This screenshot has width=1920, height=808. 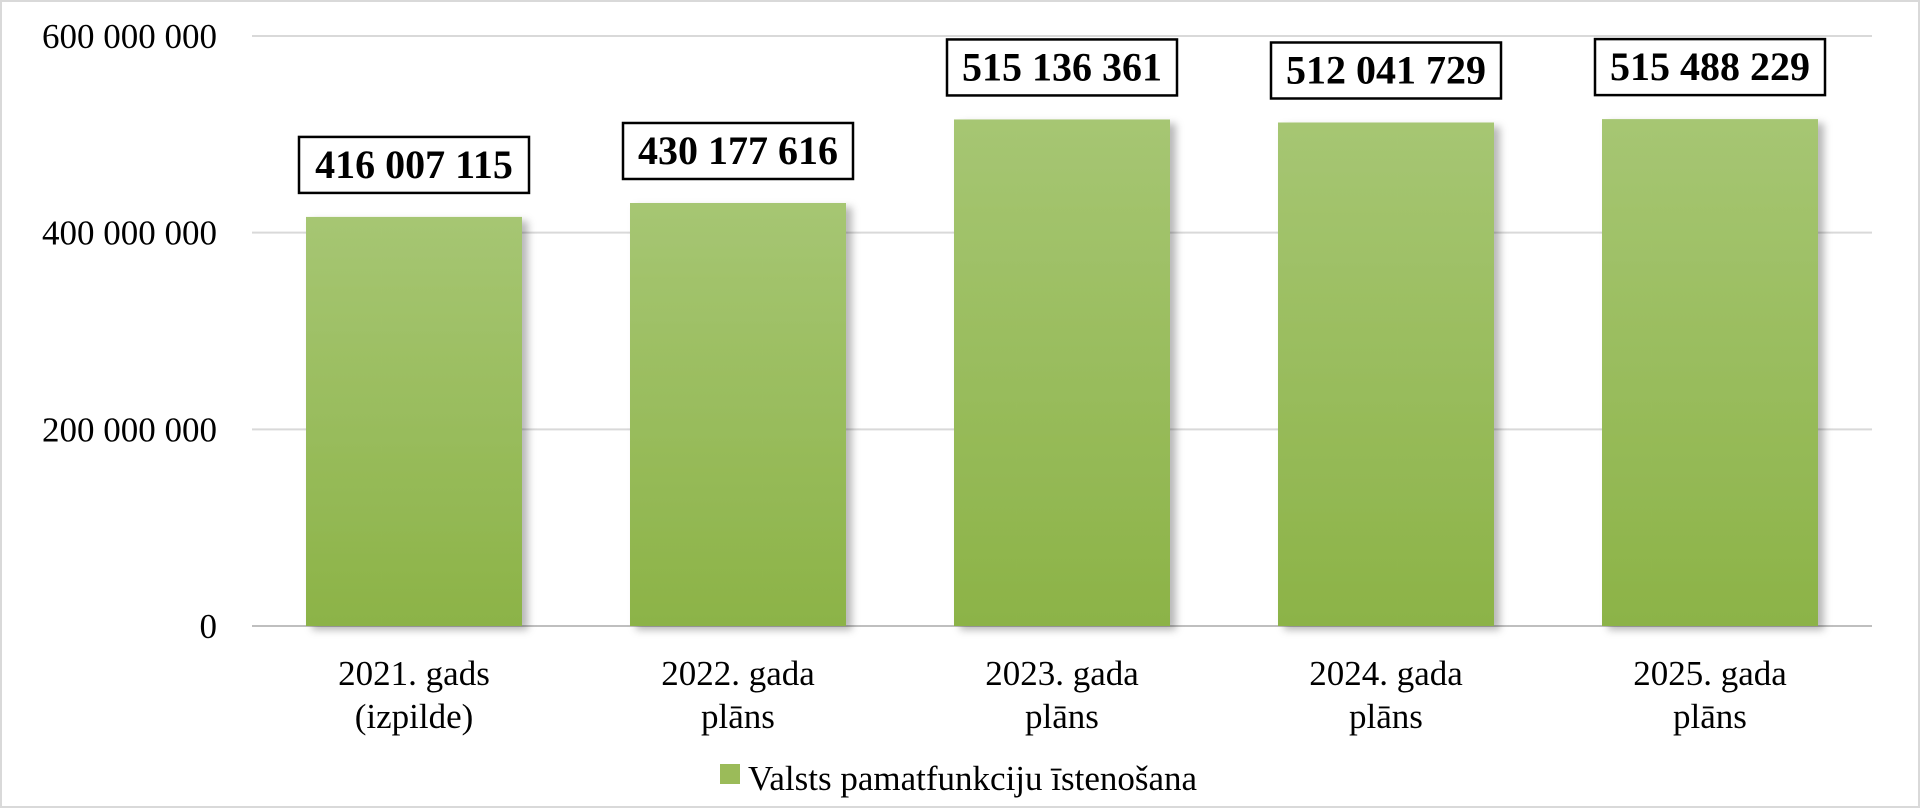 What do you see at coordinates (414, 673) in the screenshot?
I see `x-category-label: 2021. gads` at bounding box center [414, 673].